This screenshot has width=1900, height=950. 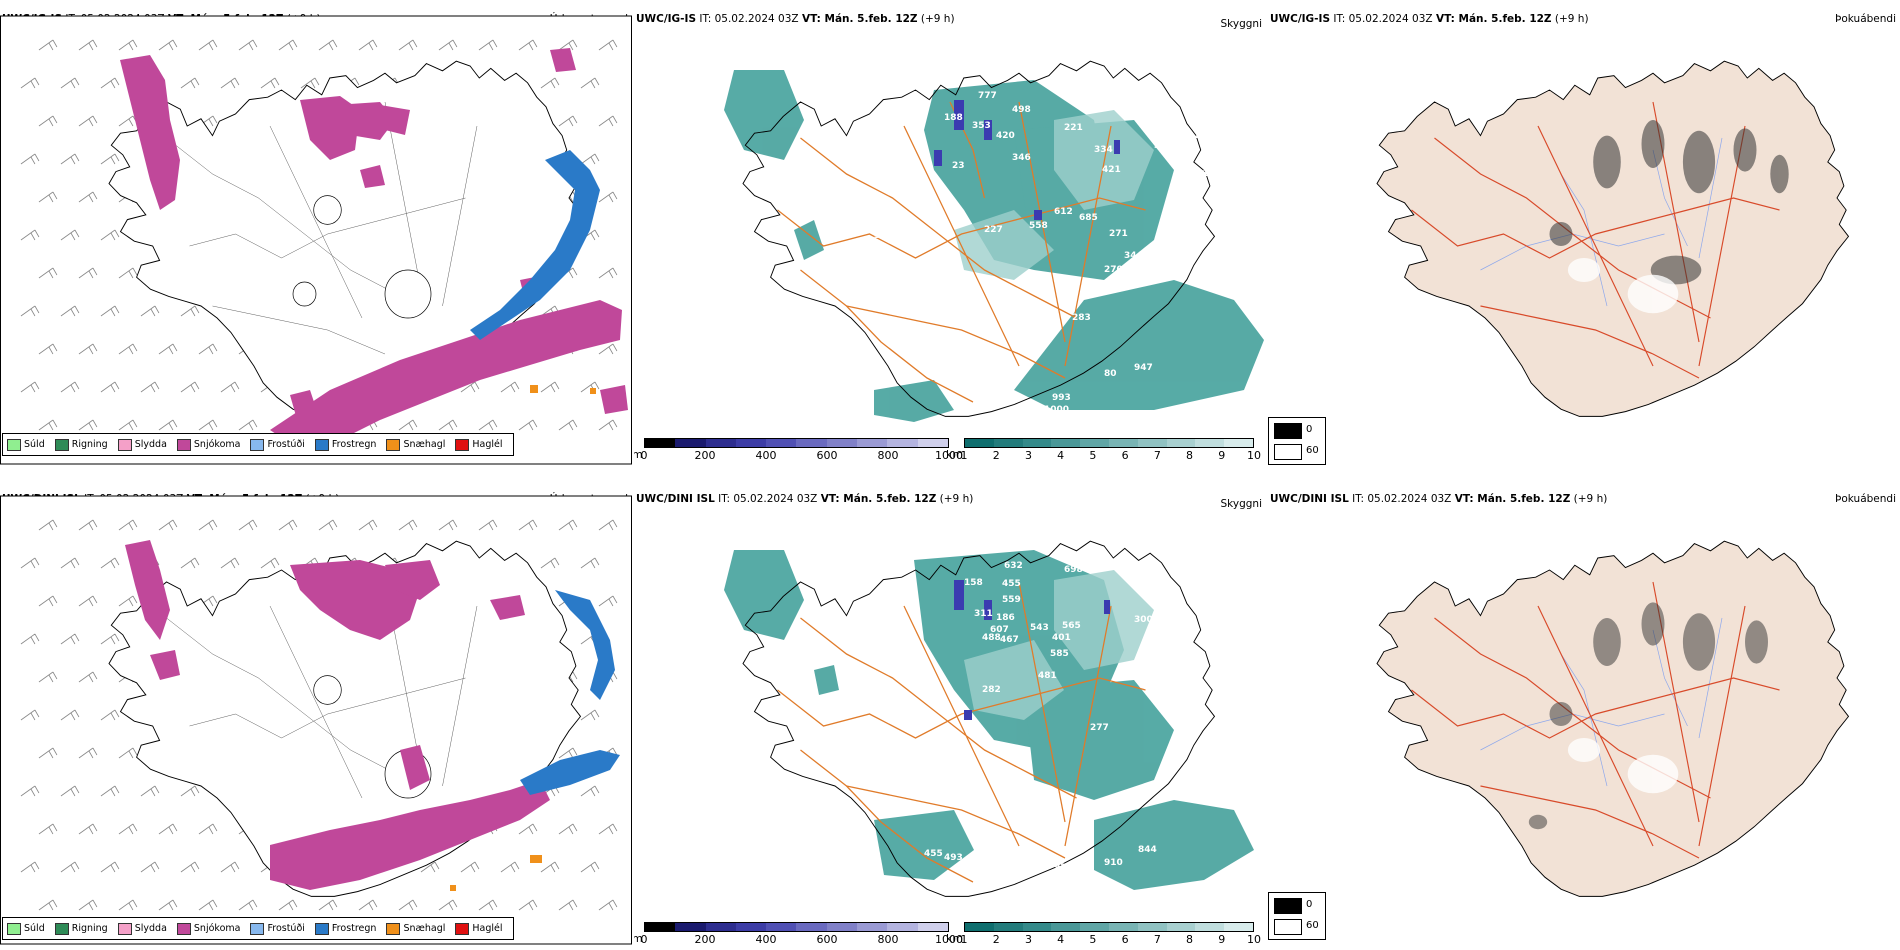 What do you see at coordinates (1147, 850) in the screenshot?
I see `height-label: 844` at bounding box center [1147, 850].